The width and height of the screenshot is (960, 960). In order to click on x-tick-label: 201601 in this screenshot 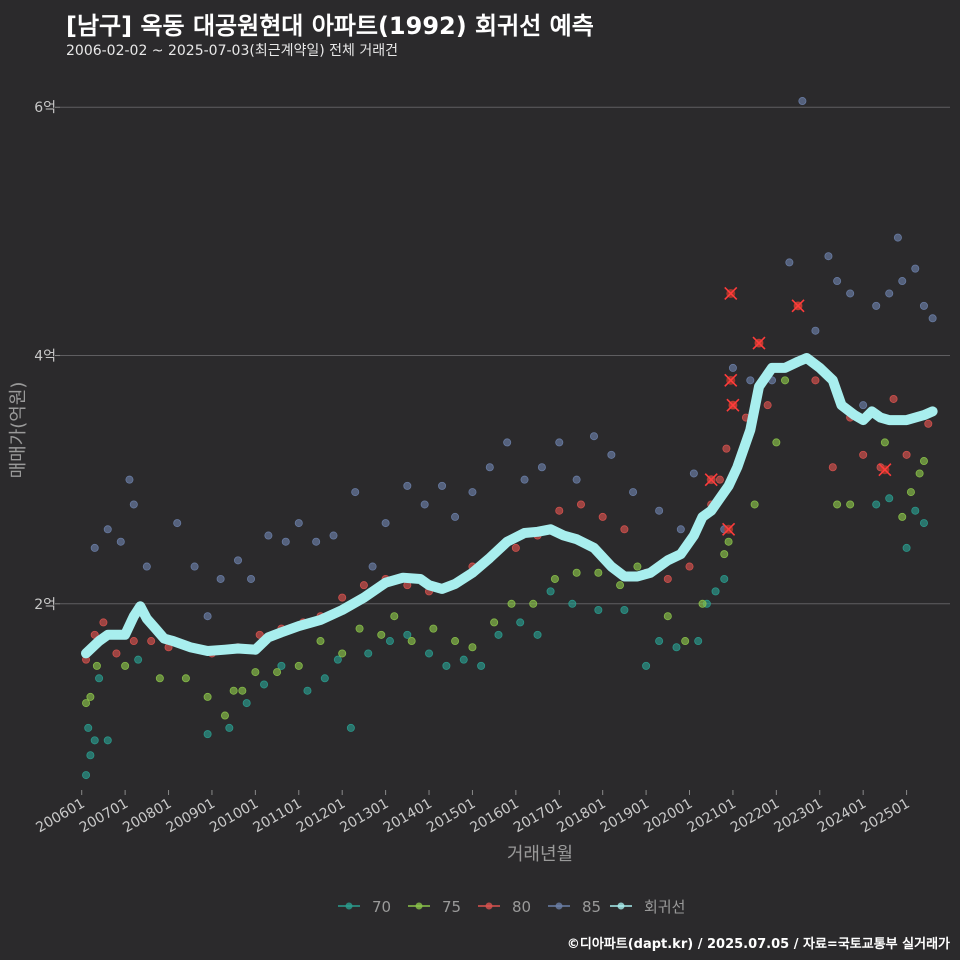, I will do `click(495, 816)`.